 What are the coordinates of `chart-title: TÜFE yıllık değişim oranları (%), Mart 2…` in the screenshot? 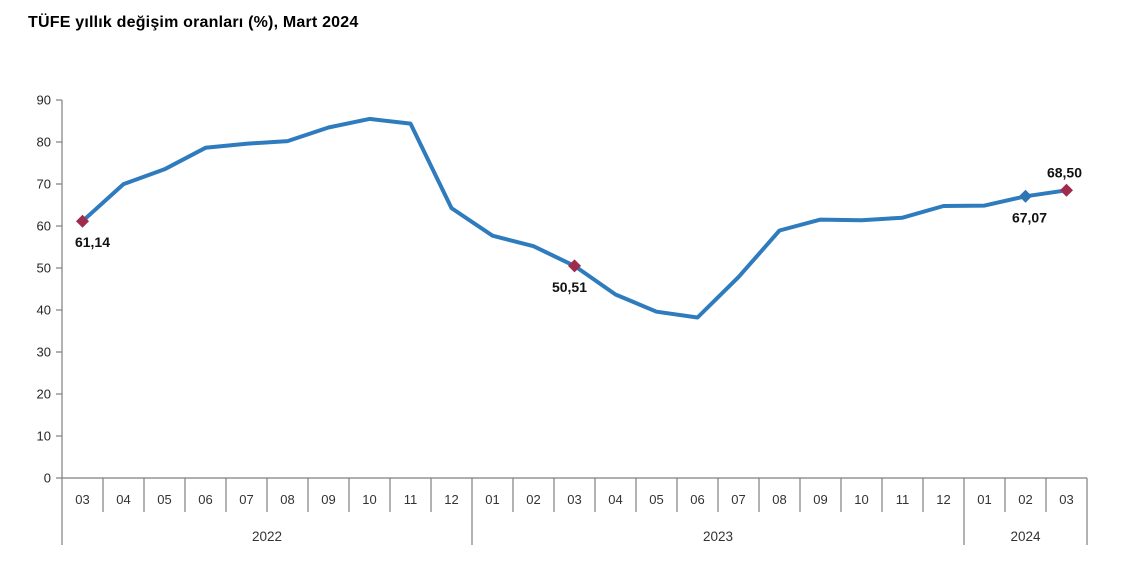 It's located at (193, 22).